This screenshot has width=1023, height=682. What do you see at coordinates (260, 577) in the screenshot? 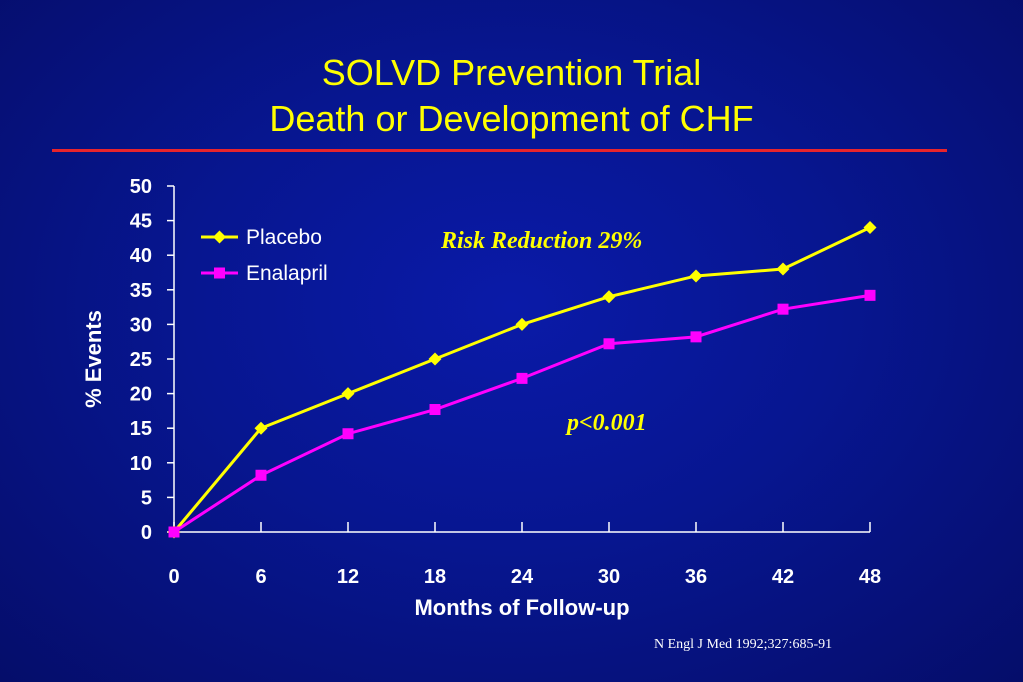
I see `x-tick-label: 6` at bounding box center [260, 577].